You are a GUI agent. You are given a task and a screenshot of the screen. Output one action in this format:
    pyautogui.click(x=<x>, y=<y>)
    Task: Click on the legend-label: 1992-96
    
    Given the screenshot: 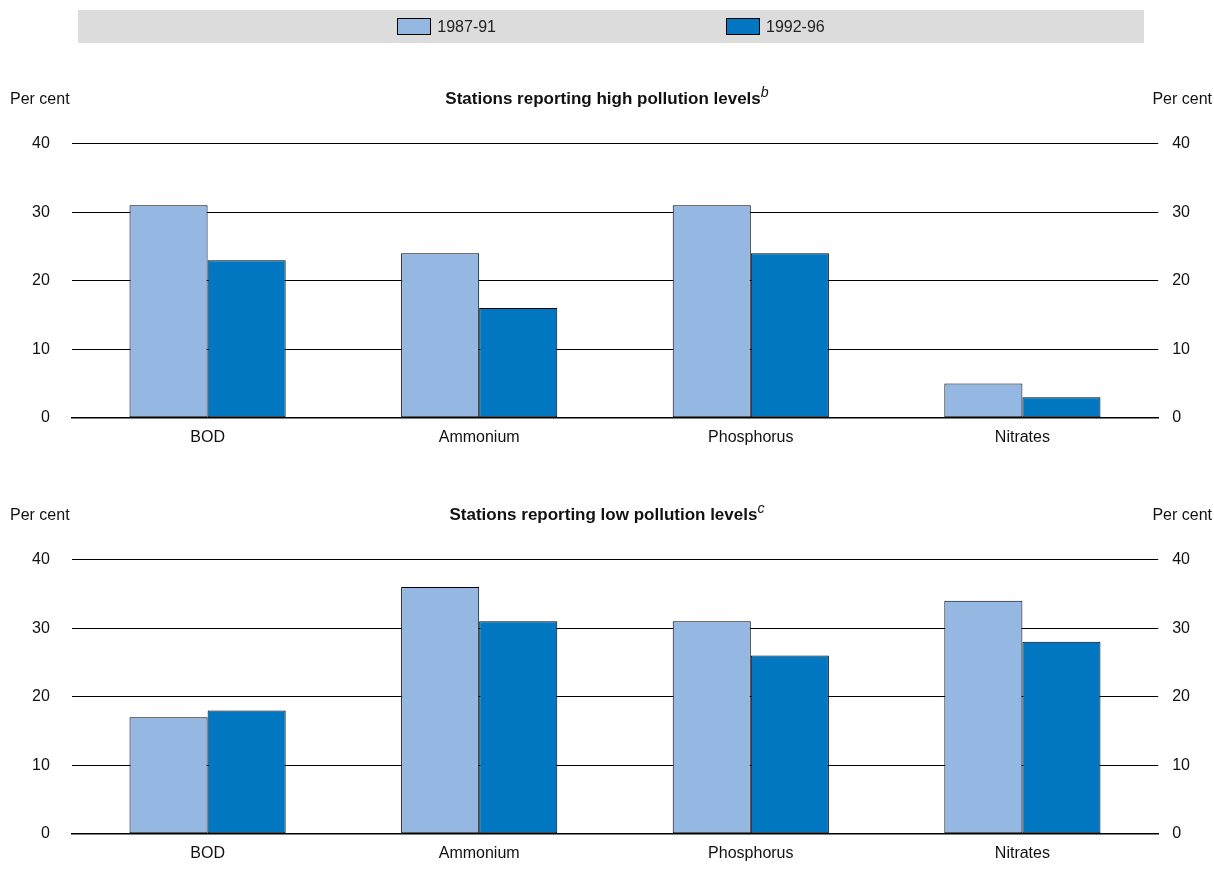 What is the action you would take?
    pyautogui.click(x=795, y=26)
    